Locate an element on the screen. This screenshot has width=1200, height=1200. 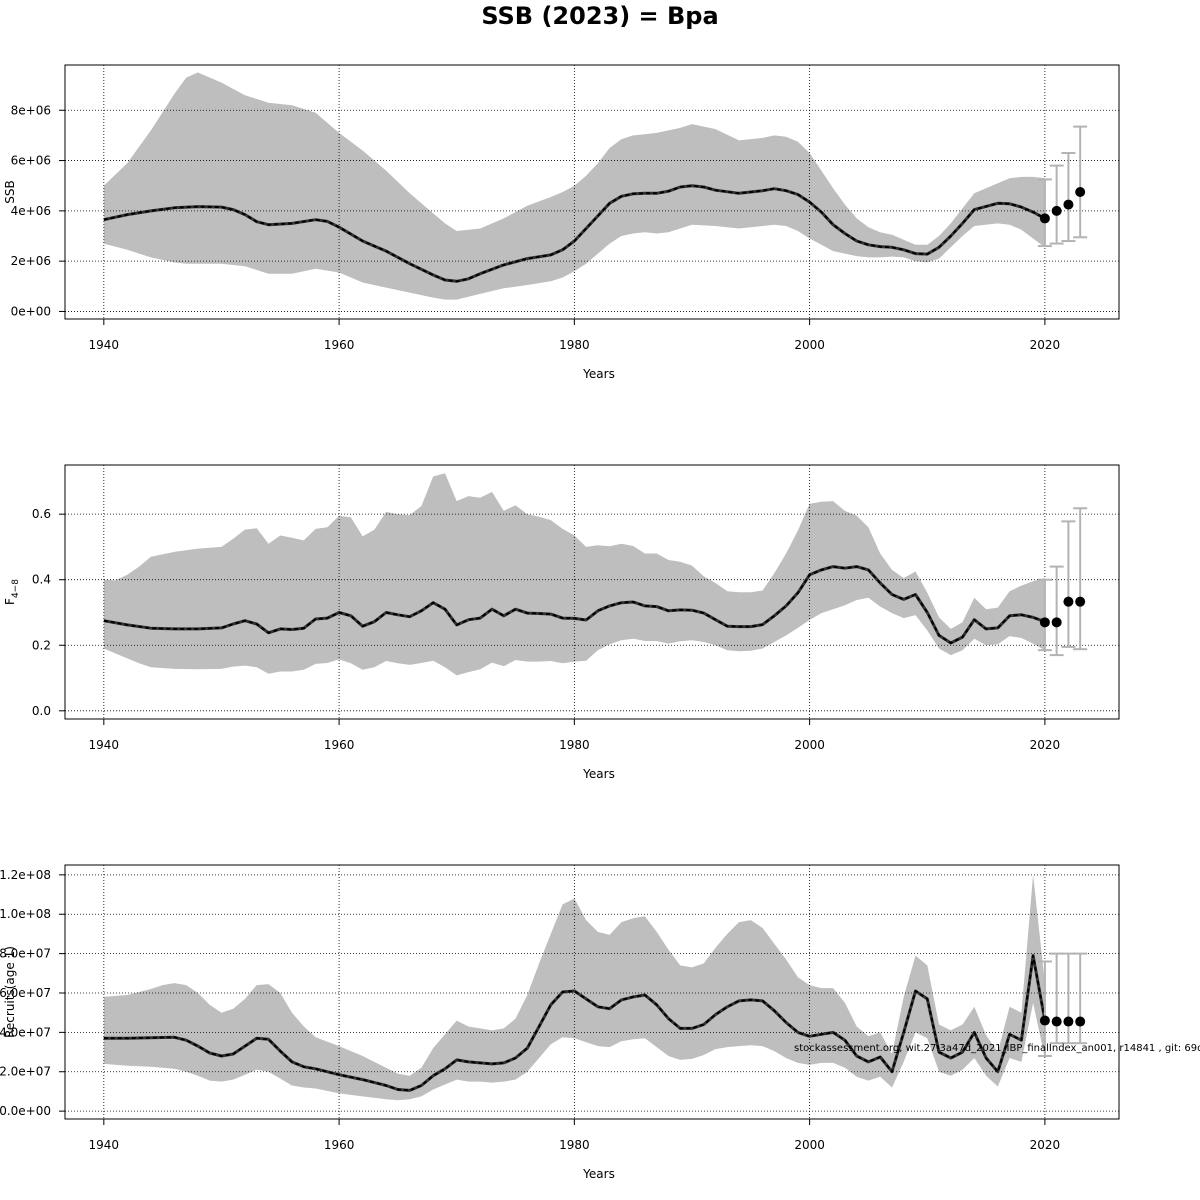
ssb-xtick-label-2020: 2020 is located at coordinates (1045, 345).